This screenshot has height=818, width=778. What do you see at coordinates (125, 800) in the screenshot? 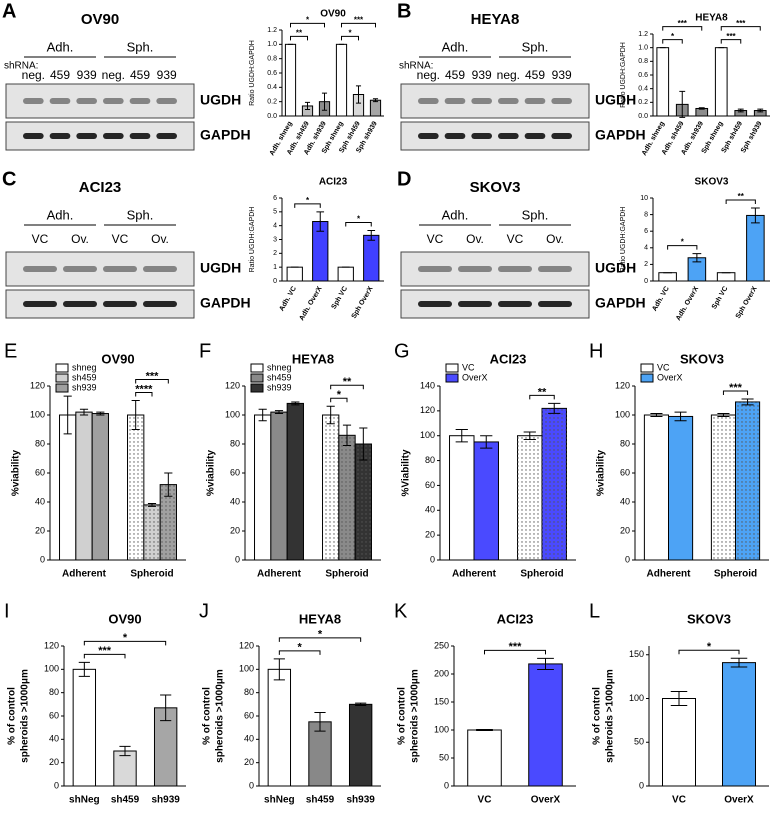
I see `x-tick-label: sh459` at bounding box center [125, 800].